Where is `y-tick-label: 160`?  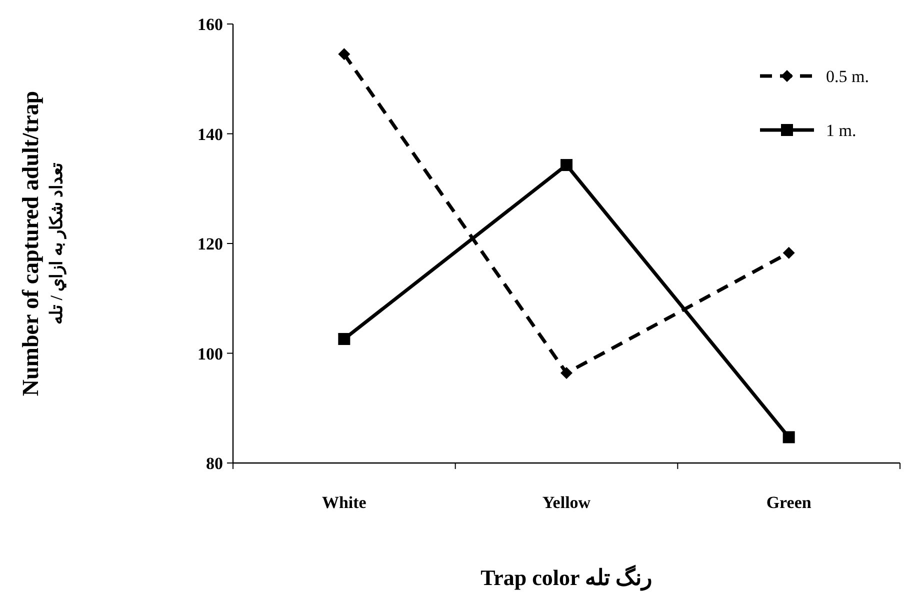 y-tick-label: 160 is located at coordinates (210, 24).